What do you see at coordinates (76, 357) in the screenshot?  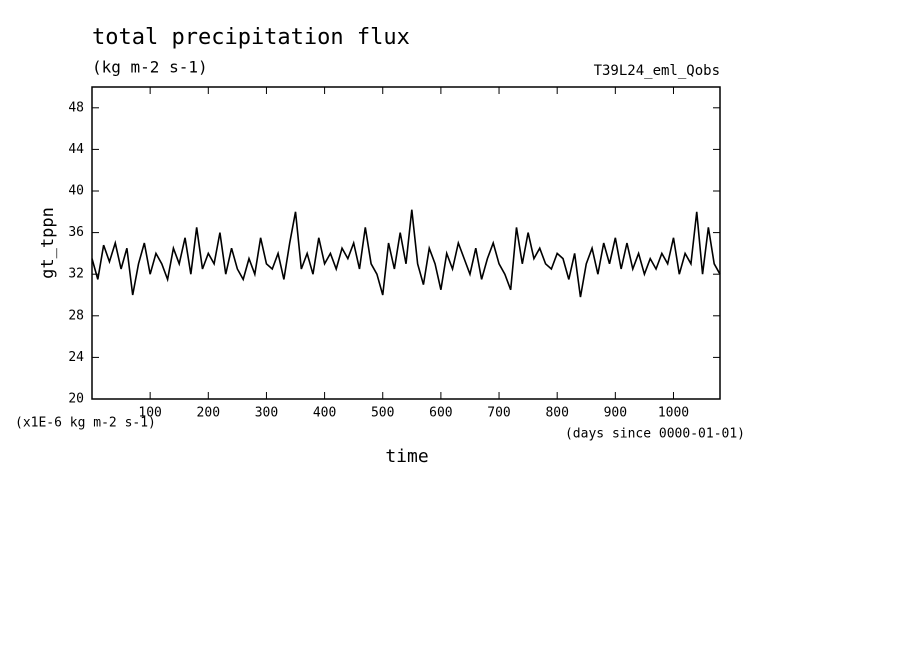 I see `y-tick-label: 24` at bounding box center [76, 357].